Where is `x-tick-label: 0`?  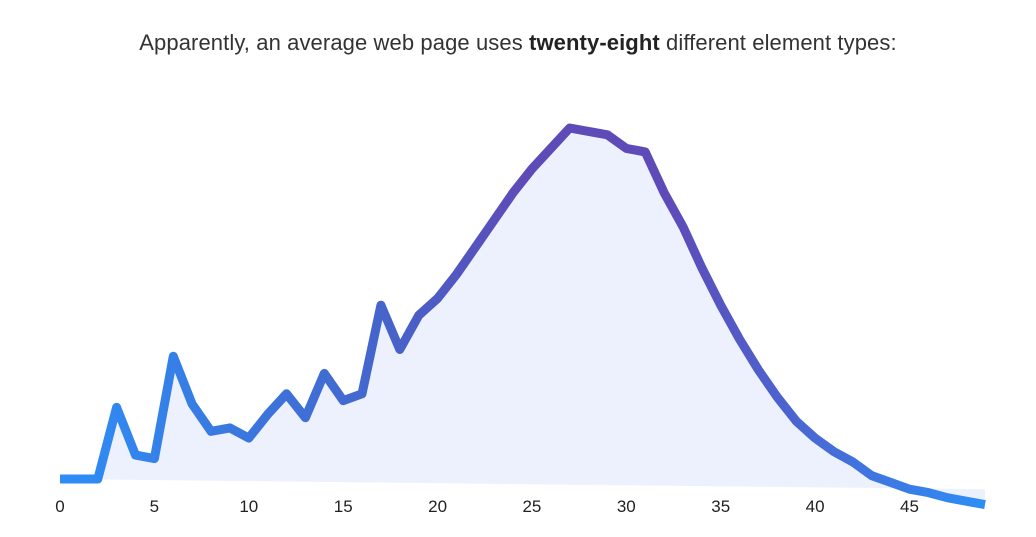 x-tick-label: 0 is located at coordinates (59, 506).